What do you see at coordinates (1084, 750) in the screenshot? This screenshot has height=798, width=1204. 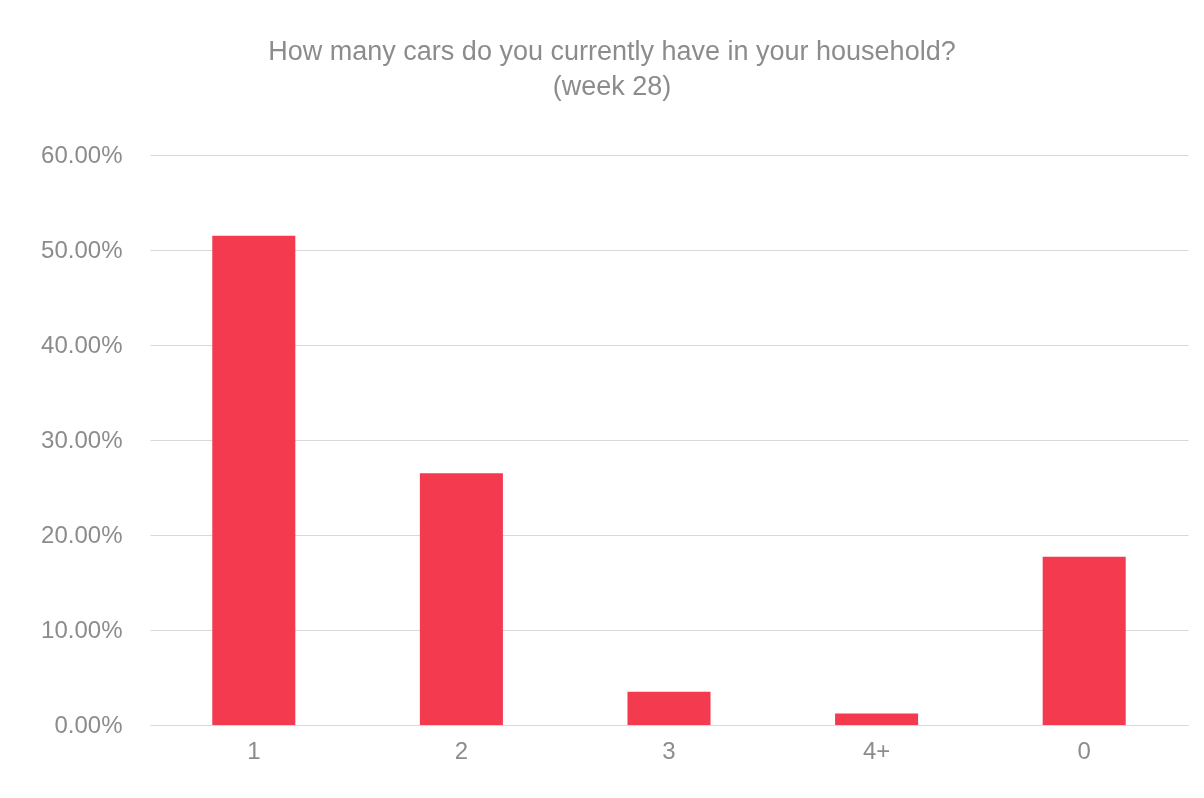 I see `x-tick-label: 0` at bounding box center [1084, 750].